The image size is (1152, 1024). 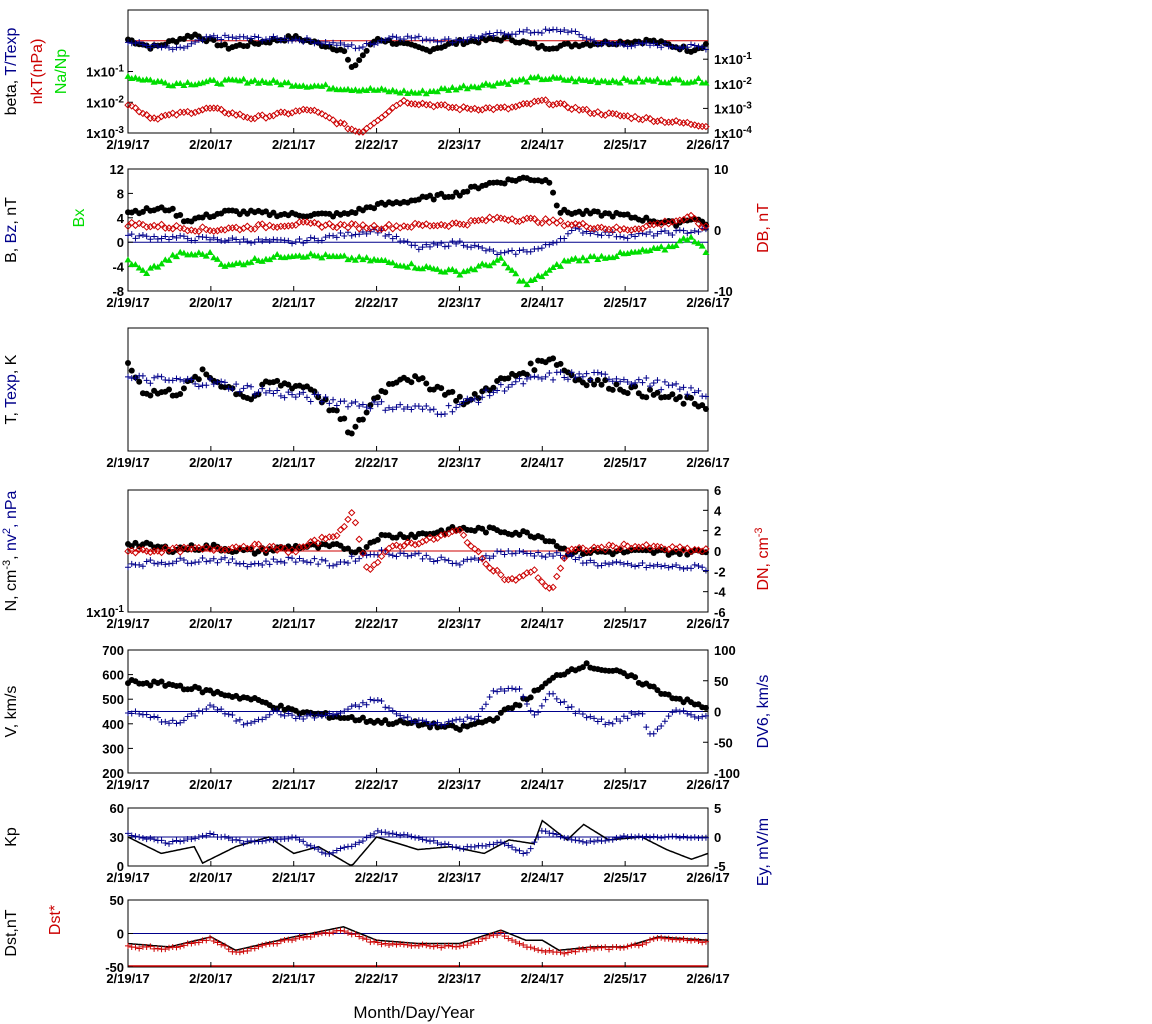 What do you see at coordinates (105, 72) in the screenshot?
I see `tick-label: 1x10-1` at bounding box center [105, 72].